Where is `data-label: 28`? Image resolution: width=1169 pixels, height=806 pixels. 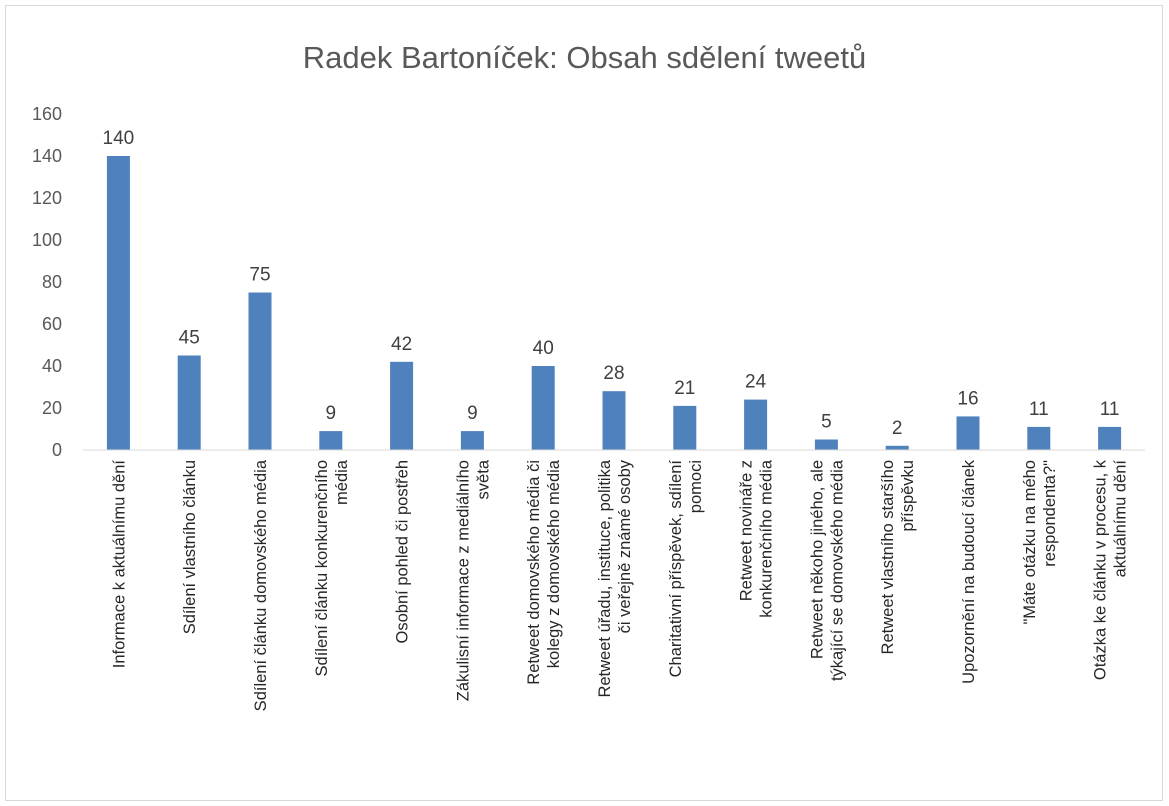 data-label: 28 is located at coordinates (613, 373).